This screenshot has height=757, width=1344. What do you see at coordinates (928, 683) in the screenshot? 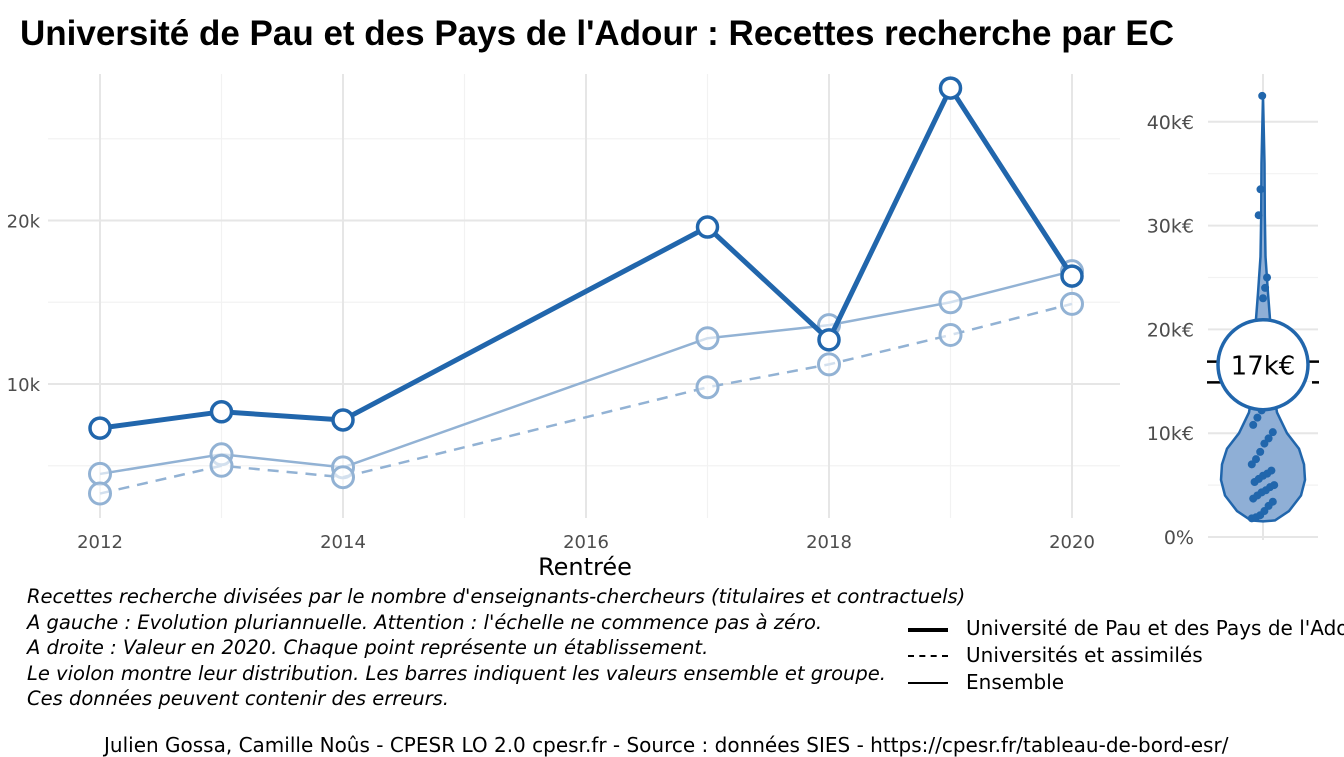
I see `legend-key-solid` at bounding box center [928, 683].